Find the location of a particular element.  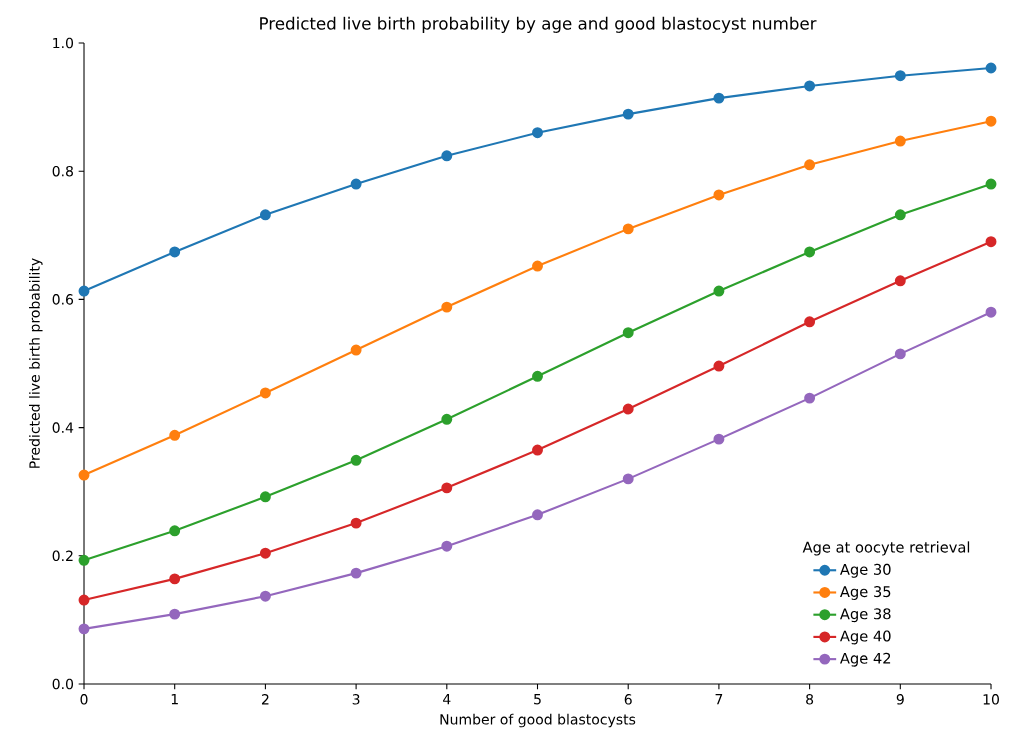

x-tick-label: 6 is located at coordinates (628, 699).